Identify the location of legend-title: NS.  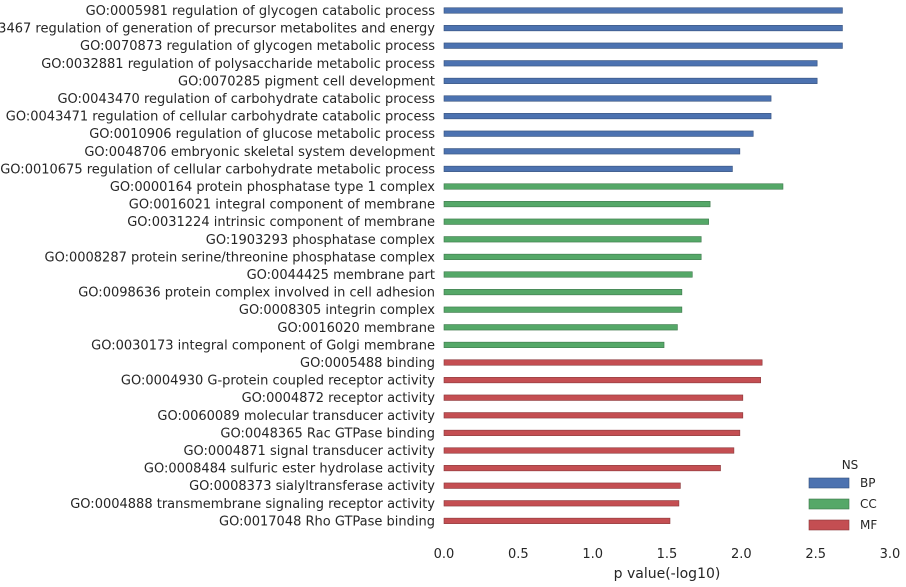
(850, 465).